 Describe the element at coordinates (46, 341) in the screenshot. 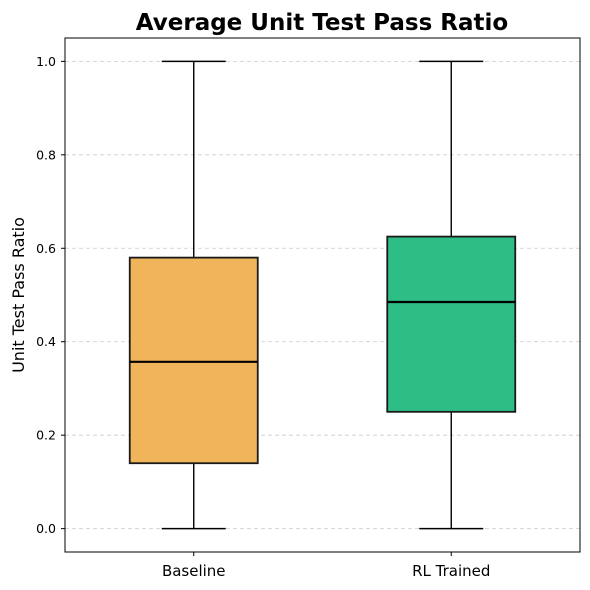

I see `y-tick-label: 0.4` at that location.